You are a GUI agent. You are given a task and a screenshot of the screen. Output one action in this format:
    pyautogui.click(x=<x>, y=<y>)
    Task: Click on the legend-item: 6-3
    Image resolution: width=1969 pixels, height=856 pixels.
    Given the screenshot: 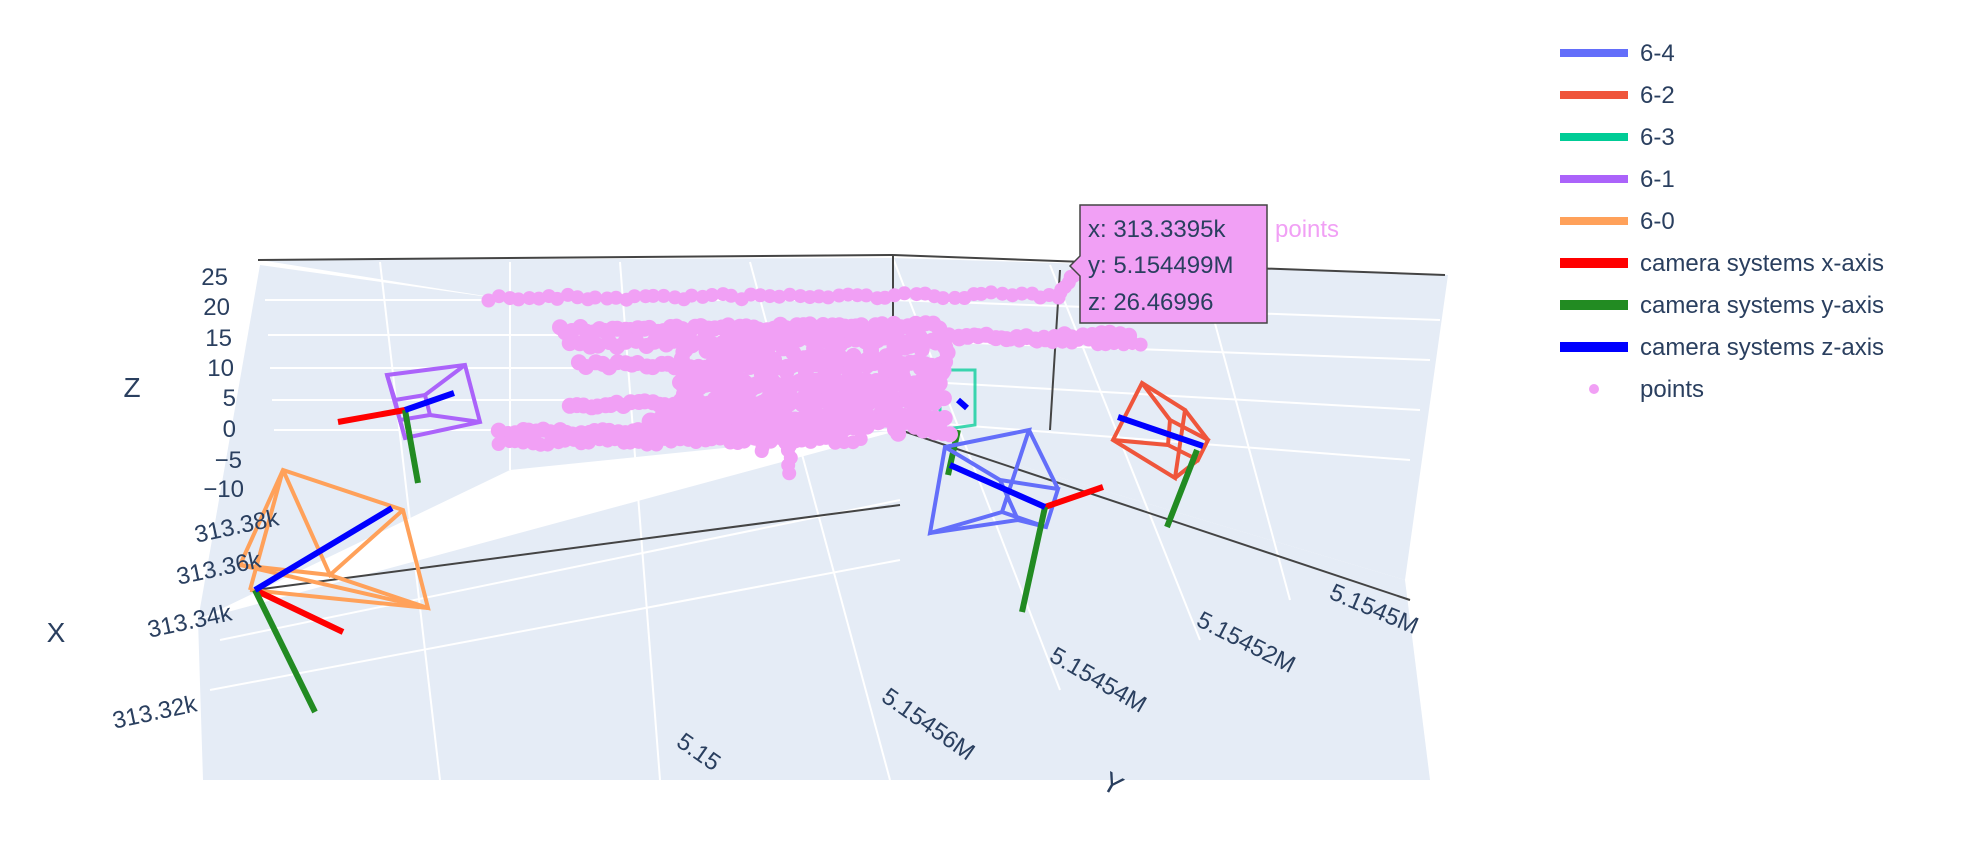 What is the action you would take?
    pyautogui.click(x=1617, y=137)
    